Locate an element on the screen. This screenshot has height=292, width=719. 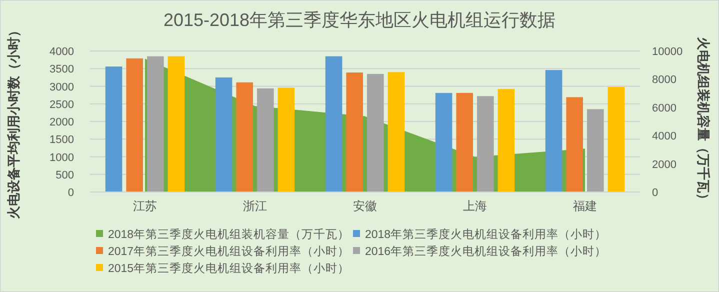
chart-title: 2015-2018年第三季度华东地区火电机组运行数据 is located at coordinates (359, 20).